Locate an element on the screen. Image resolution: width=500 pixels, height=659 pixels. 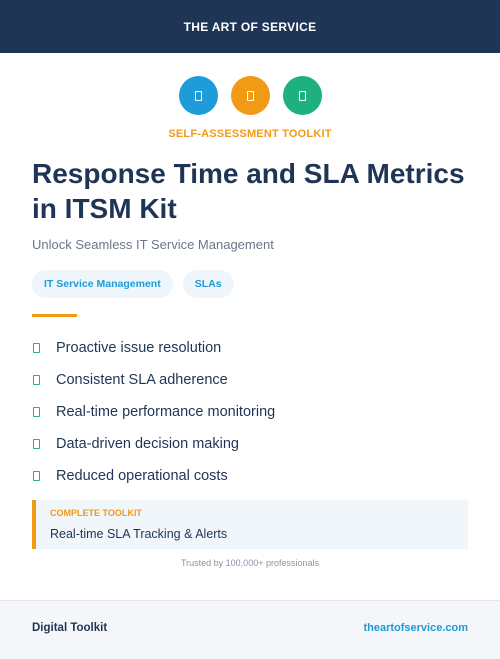
brand-name: THE ART OF SERVICE is located at coordinates (250, 26).